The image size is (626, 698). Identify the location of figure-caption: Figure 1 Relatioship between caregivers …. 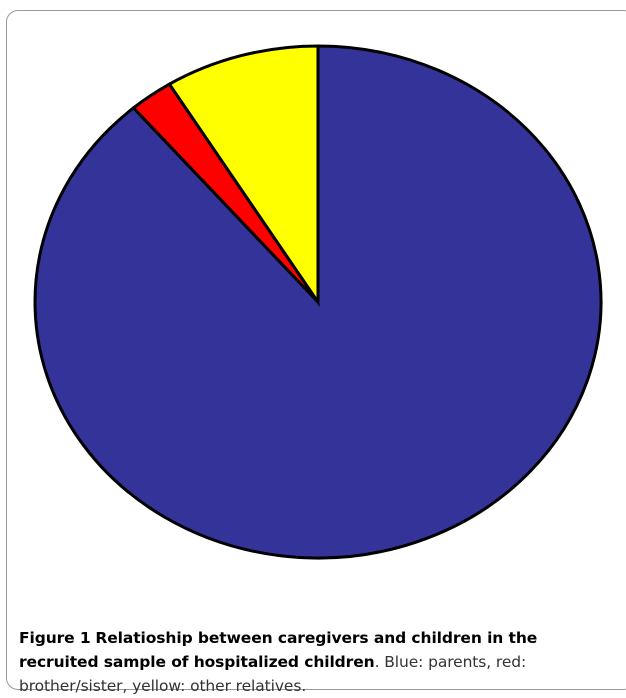
(319, 662).